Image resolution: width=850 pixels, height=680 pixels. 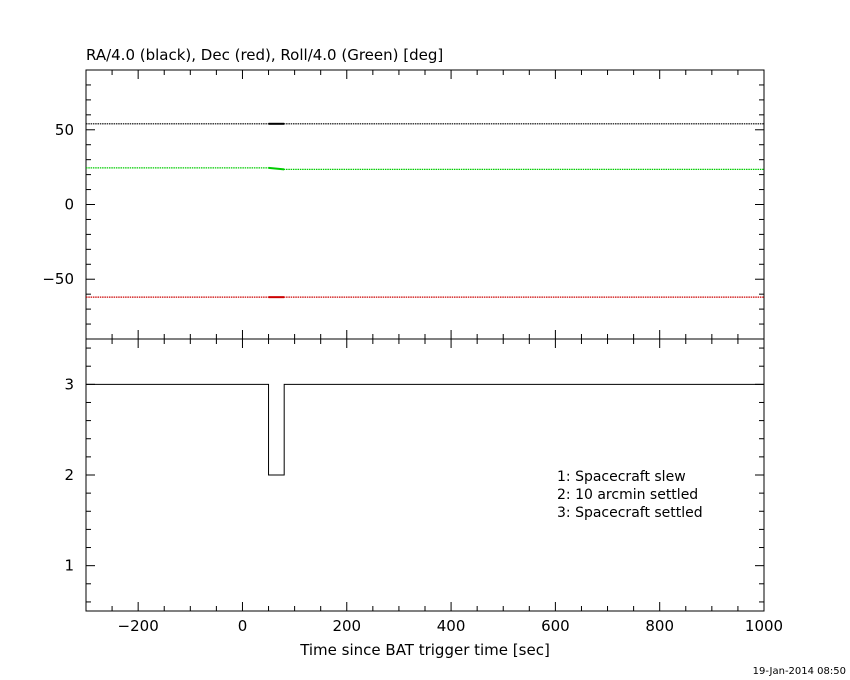 I want to click on y-tick-label: 2, so click(x=69, y=475).